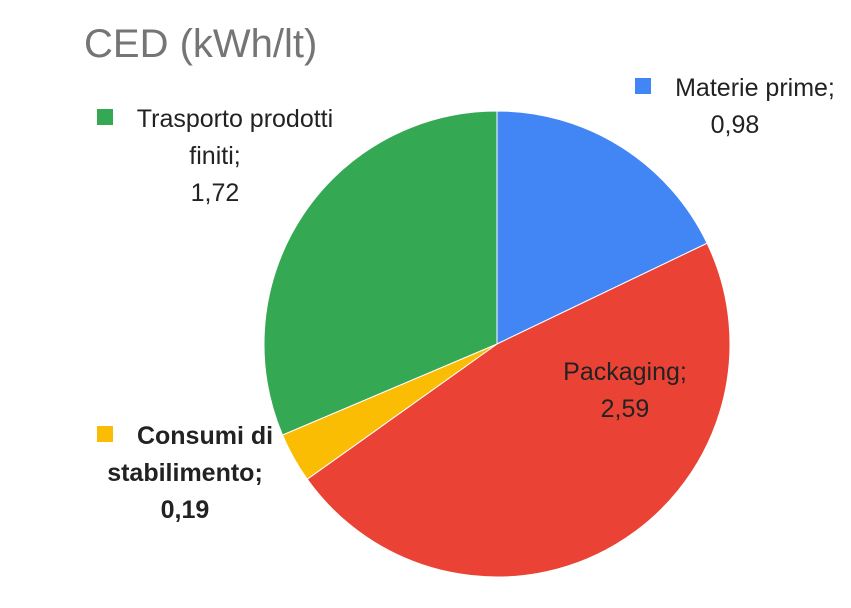 The width and height of the screenshot is (851, 608). What do you see at coordinates (755, 88) in the screenshot?
I see `category-label: Materie prime;` at bounding box center [755, 88].